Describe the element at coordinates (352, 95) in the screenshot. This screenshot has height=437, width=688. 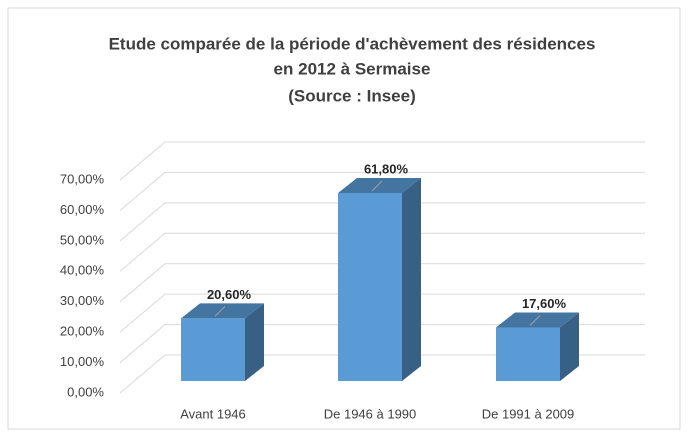
I see `chart-title: (Source : Insee)` at that location.